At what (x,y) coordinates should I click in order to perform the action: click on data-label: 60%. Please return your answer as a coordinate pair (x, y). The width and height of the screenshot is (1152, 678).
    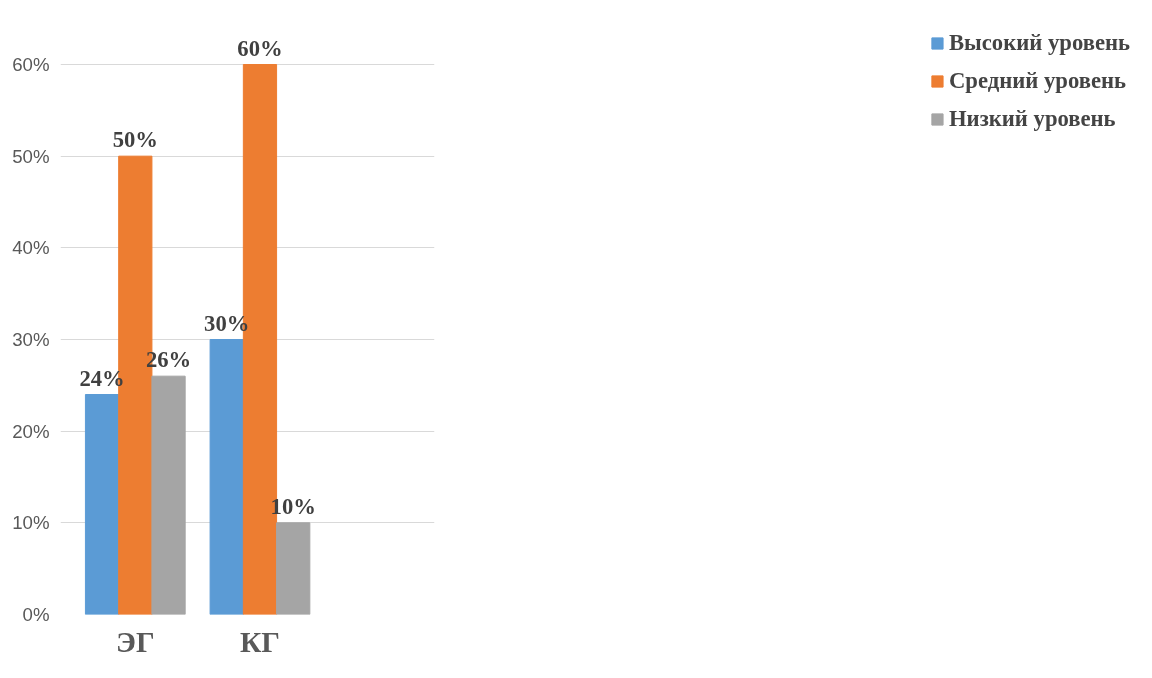
    Looking at the image, I should click on (260, 48).